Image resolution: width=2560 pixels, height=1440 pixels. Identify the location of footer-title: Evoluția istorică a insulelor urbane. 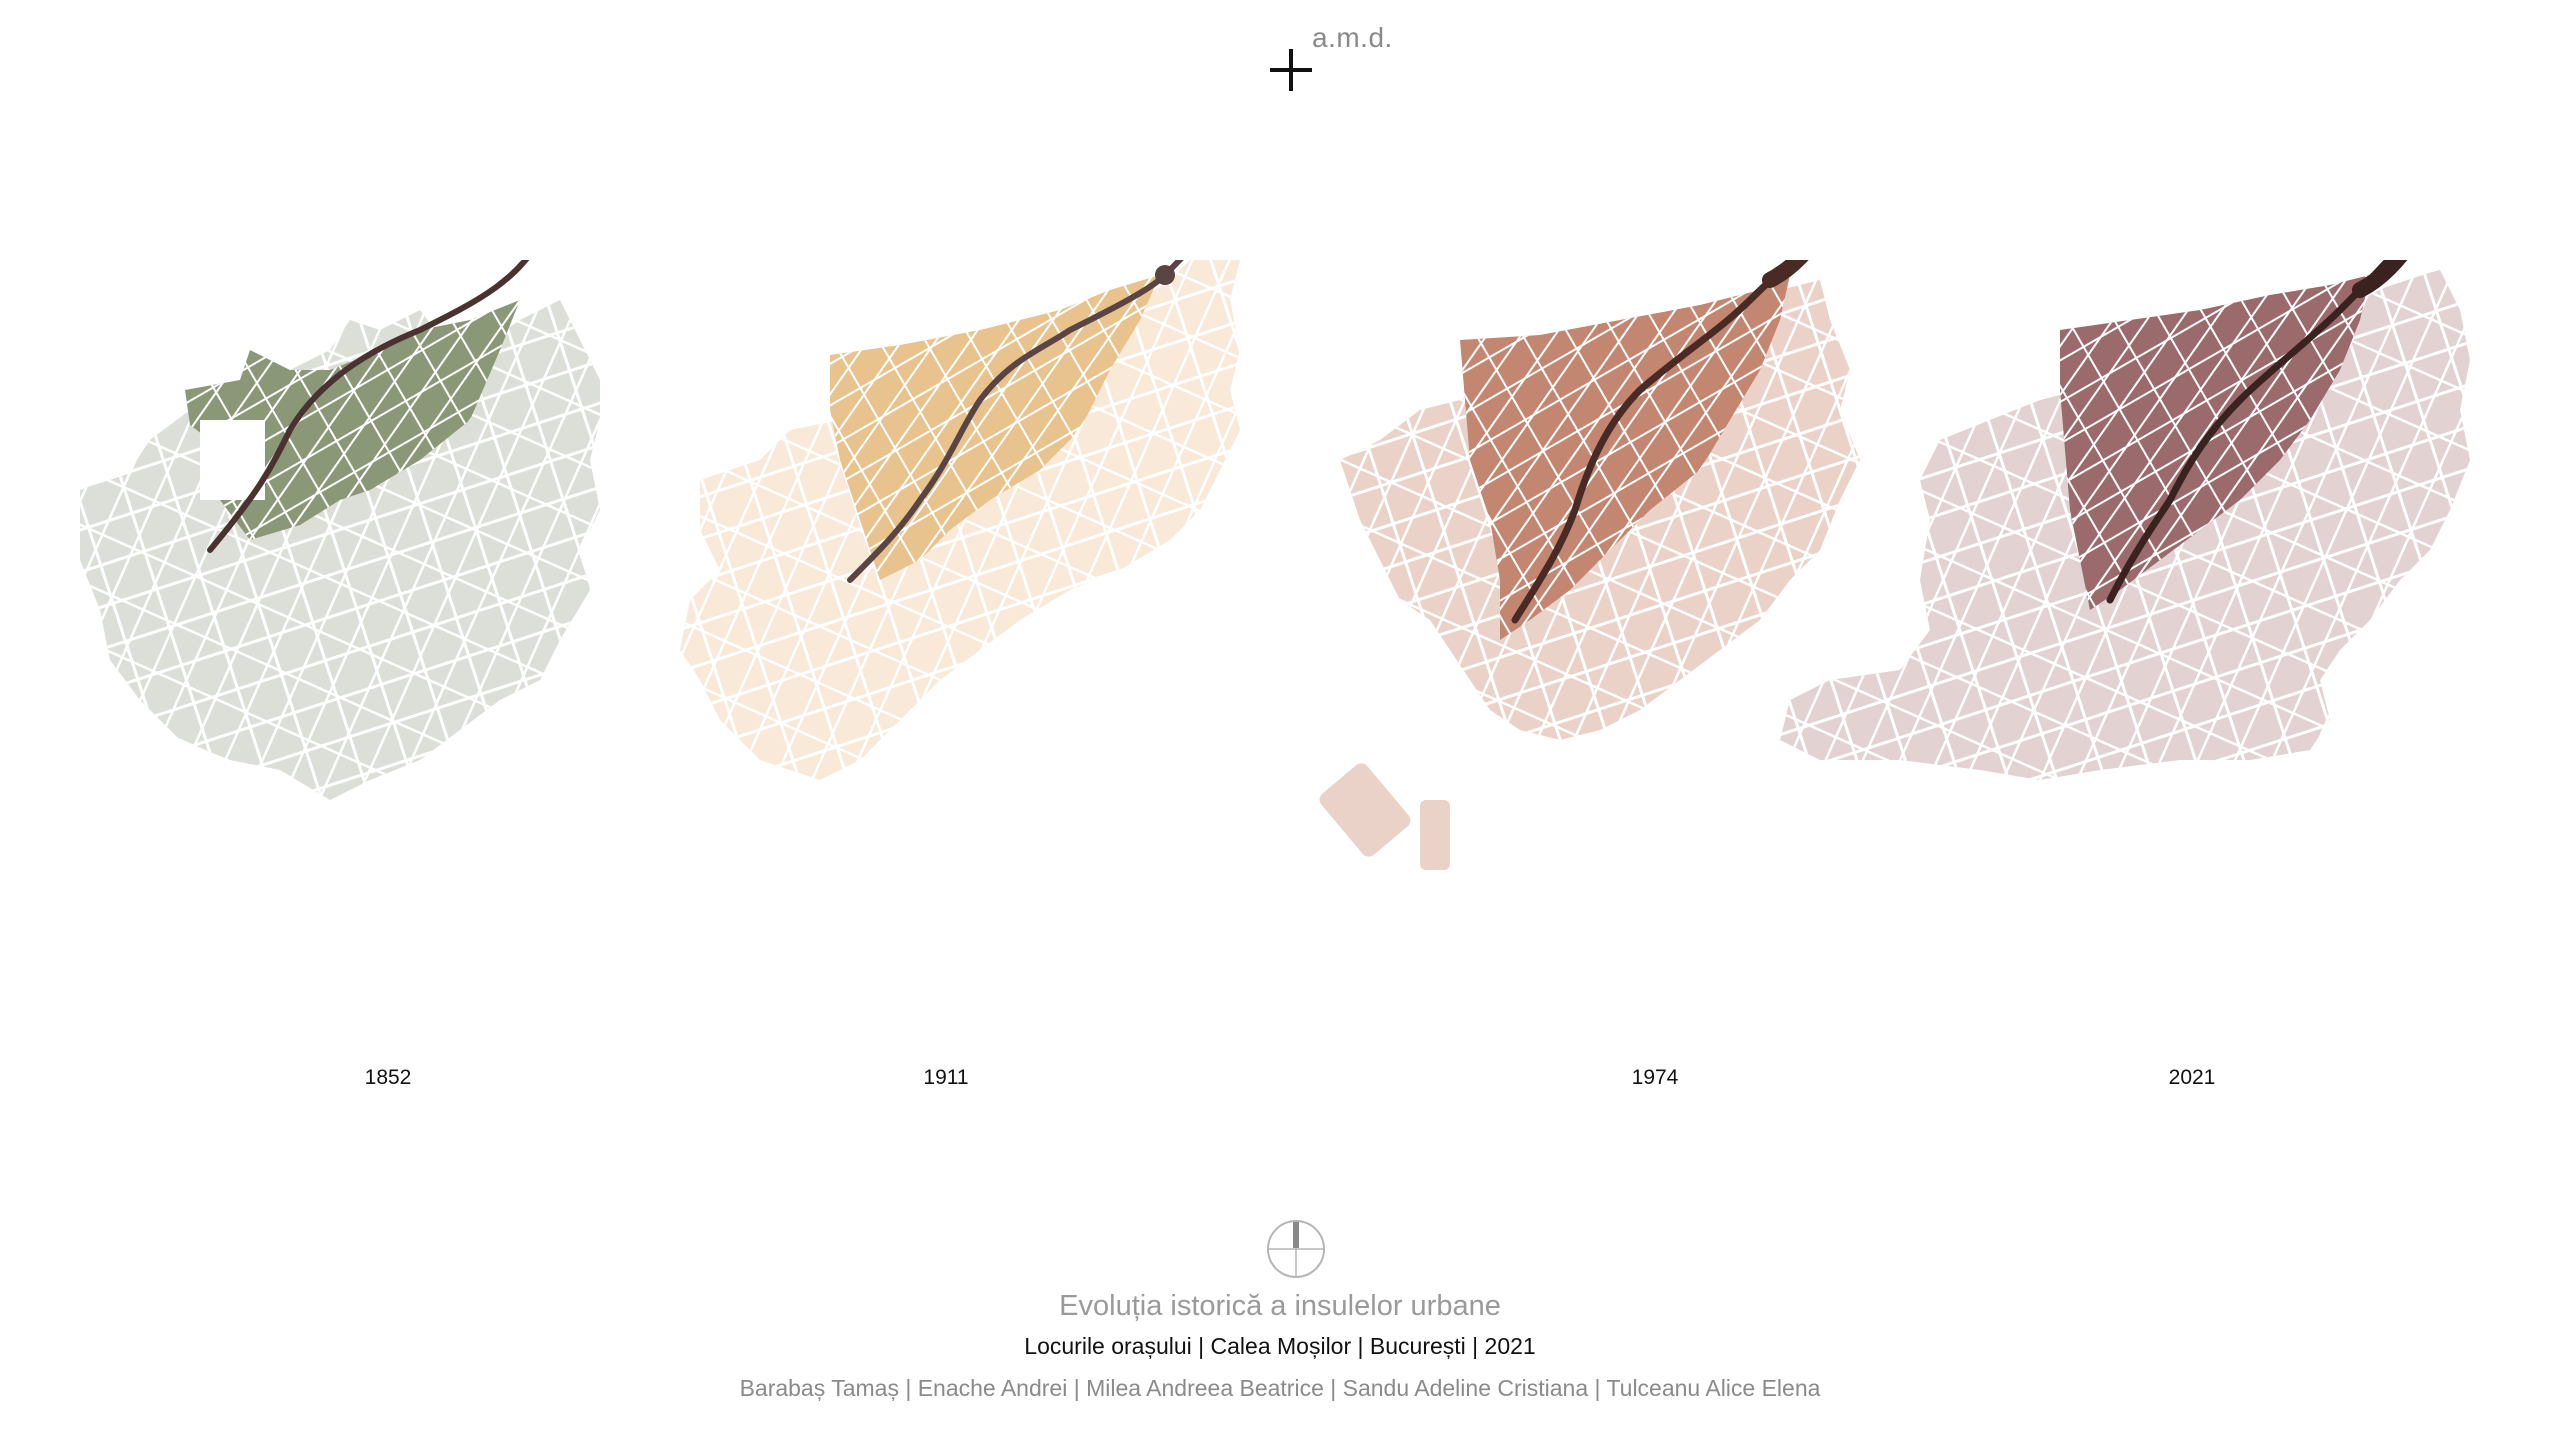
(1280, 1306).